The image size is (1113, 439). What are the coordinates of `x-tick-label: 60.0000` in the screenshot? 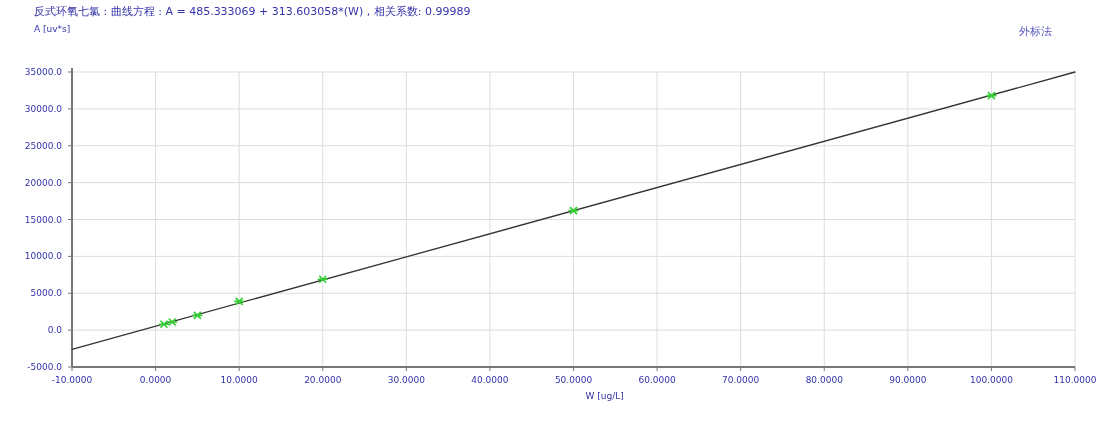 It's located at (657, 380).